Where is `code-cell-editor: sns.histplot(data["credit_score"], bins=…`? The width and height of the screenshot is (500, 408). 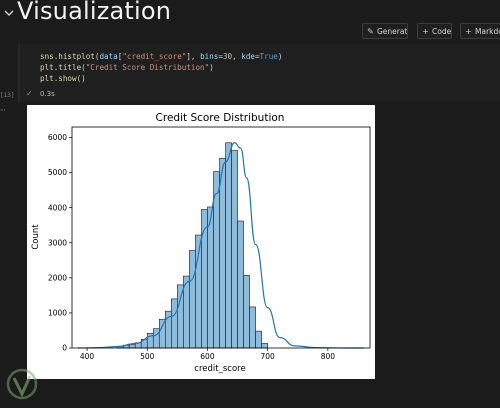 code-cell-editor: sns.histplot(data["credit_score"], bins=… is located at coordinates (259, 73).